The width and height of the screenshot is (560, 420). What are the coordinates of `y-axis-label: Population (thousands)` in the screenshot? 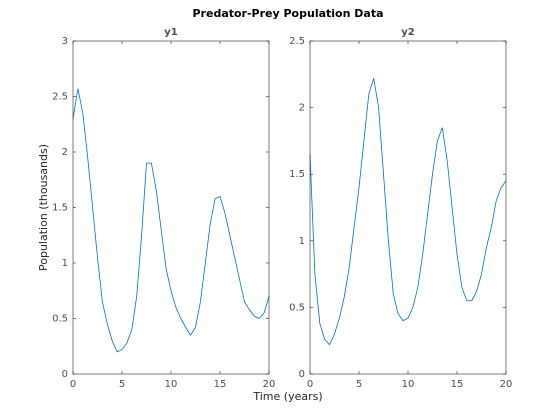 It's located at (43, 207).